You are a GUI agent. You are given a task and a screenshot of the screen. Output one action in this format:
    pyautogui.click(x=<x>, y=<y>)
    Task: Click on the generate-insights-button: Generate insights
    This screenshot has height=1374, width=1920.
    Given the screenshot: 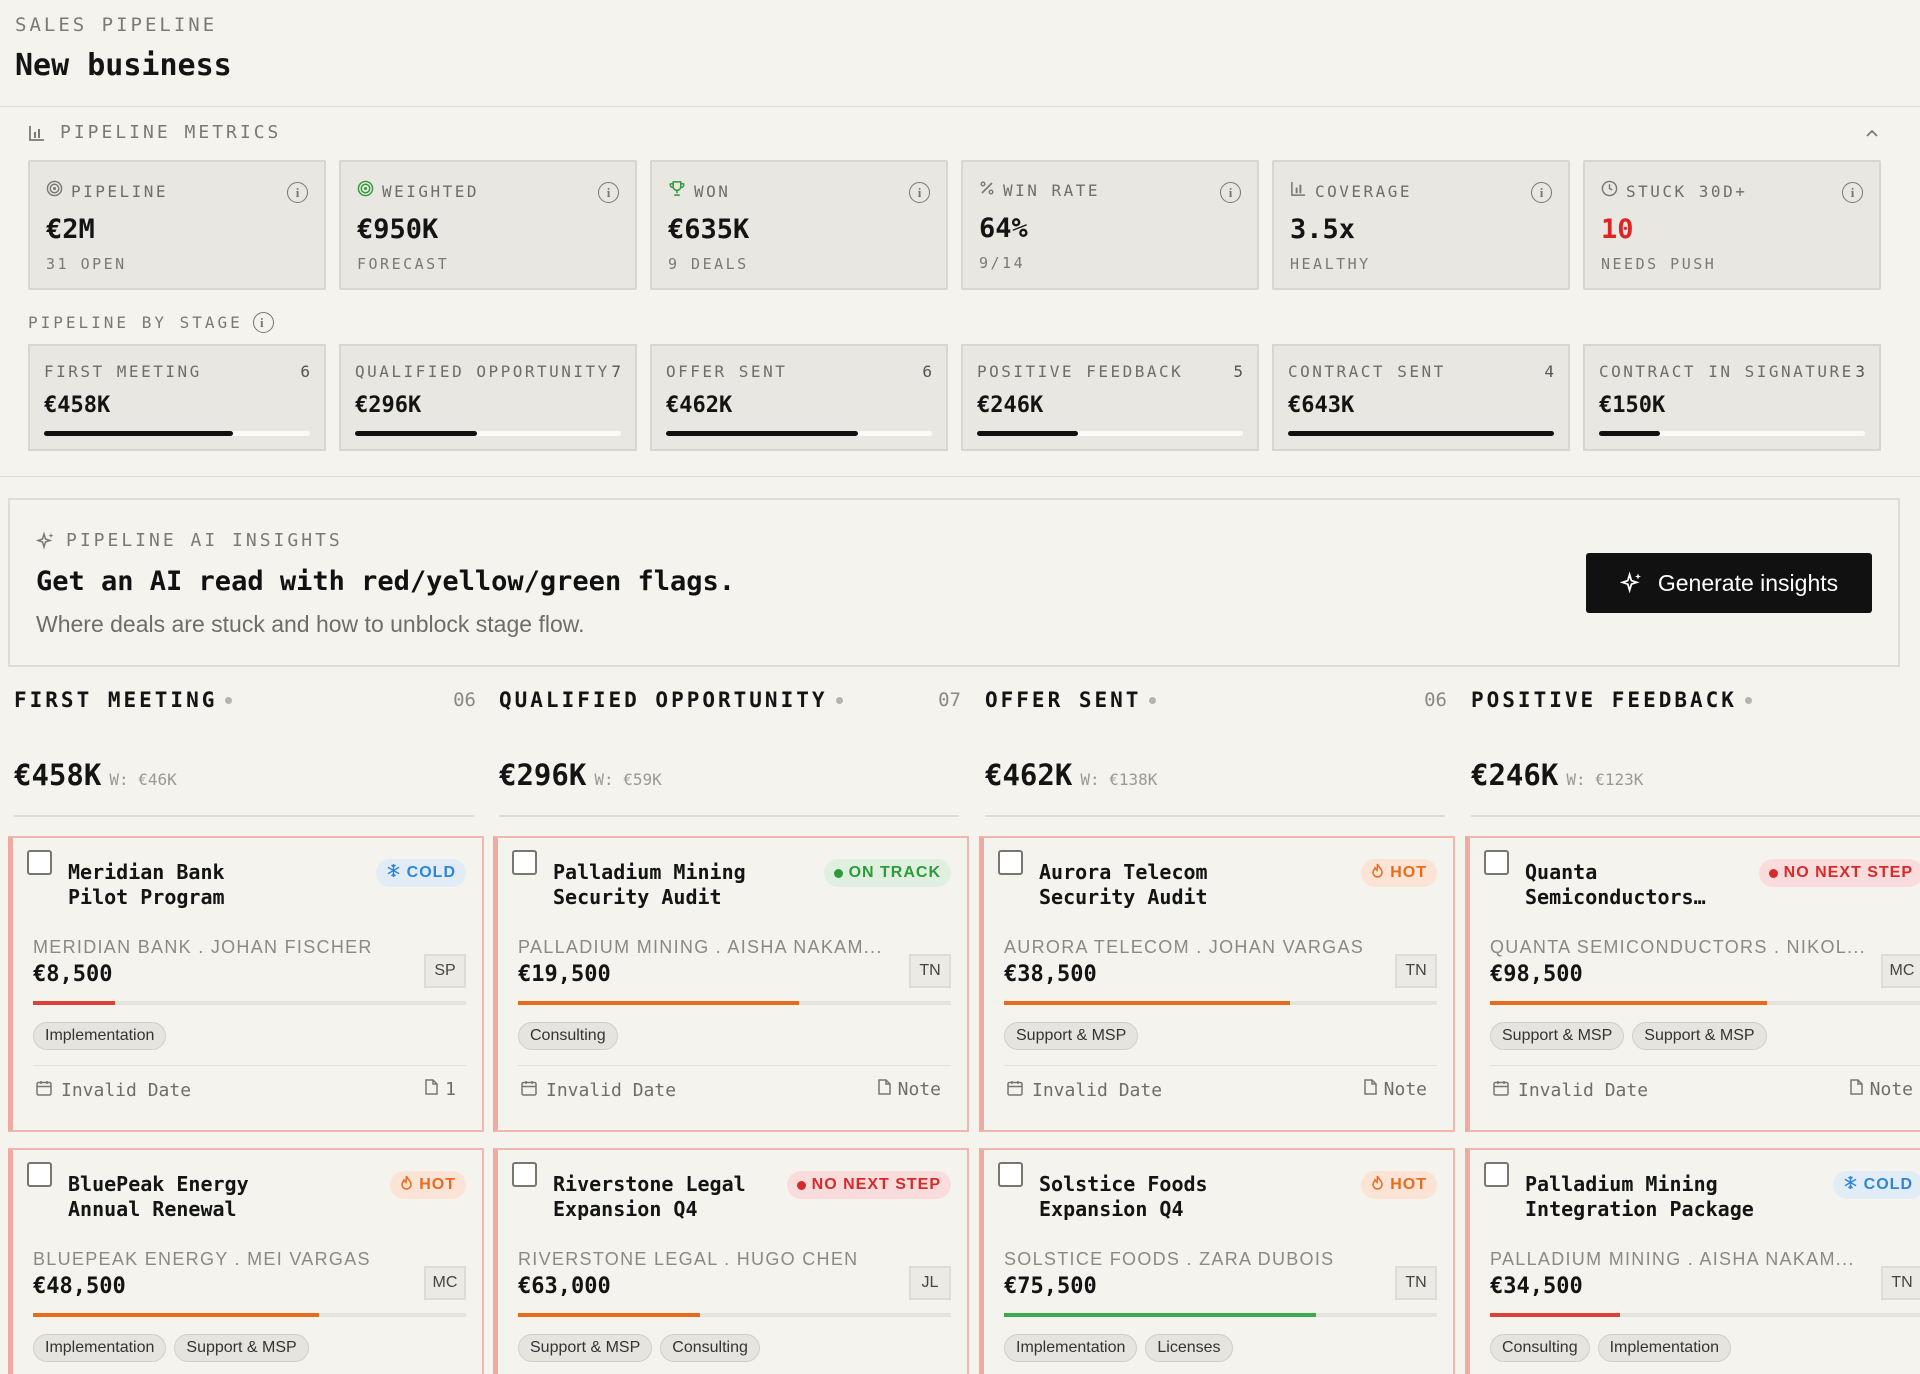 What is the action you would take?
    pyautogui.click(x=1729, y=583)
    